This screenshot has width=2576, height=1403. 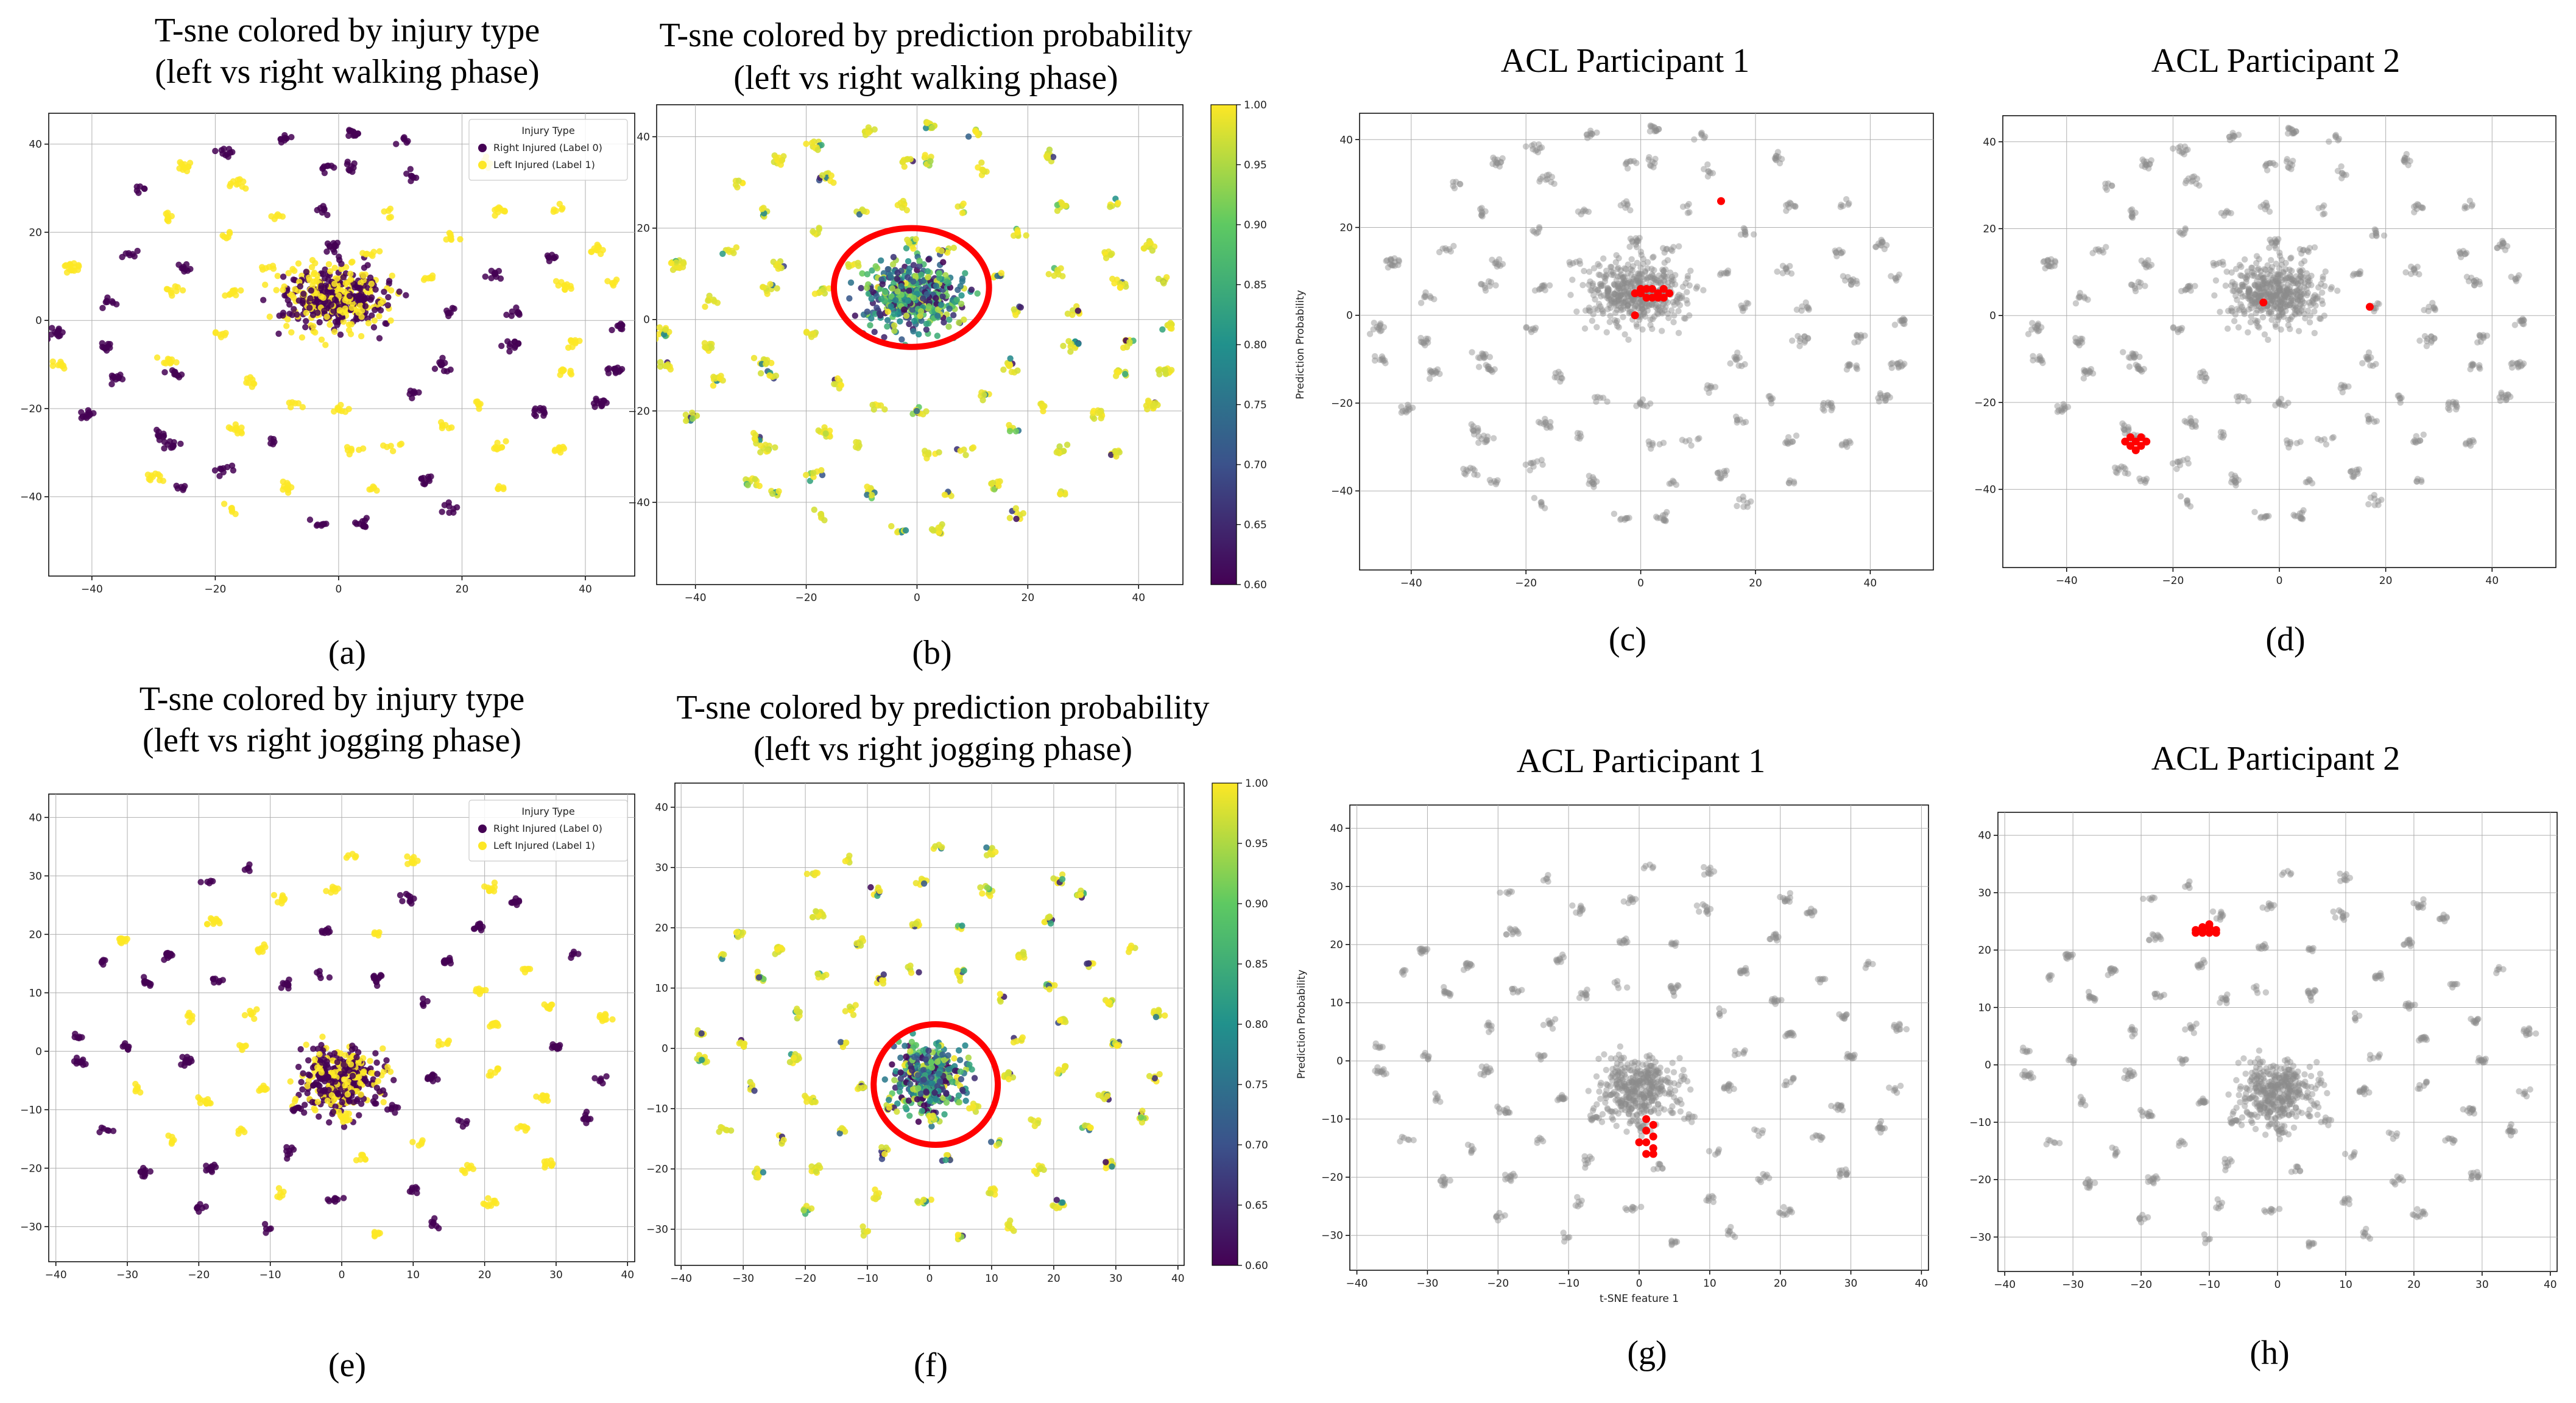 What do you see at coordinates (1342, 491) in the screenshot?
I see `y-tick-label: −40` at bounding box center [1342, 491].